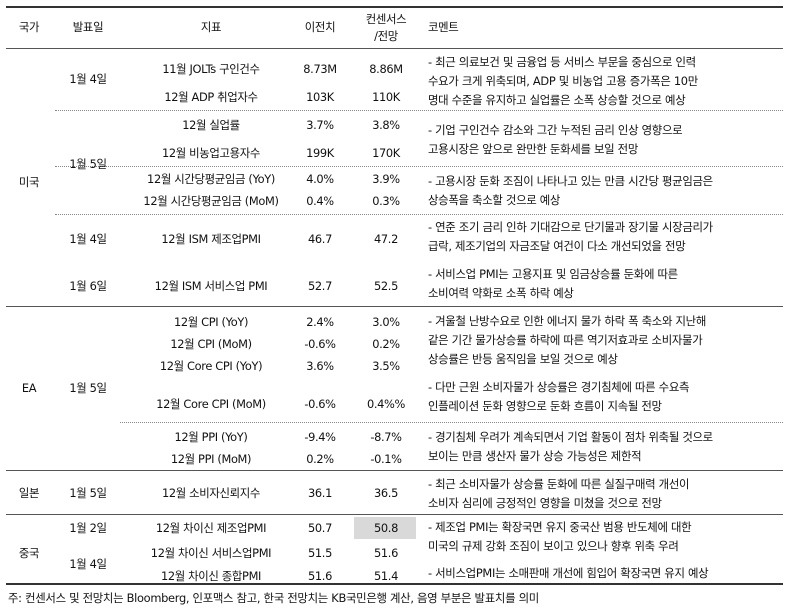  Describe the element at coordinates (394, 7) in the screenshot. I see `table-top-rule` at that location.